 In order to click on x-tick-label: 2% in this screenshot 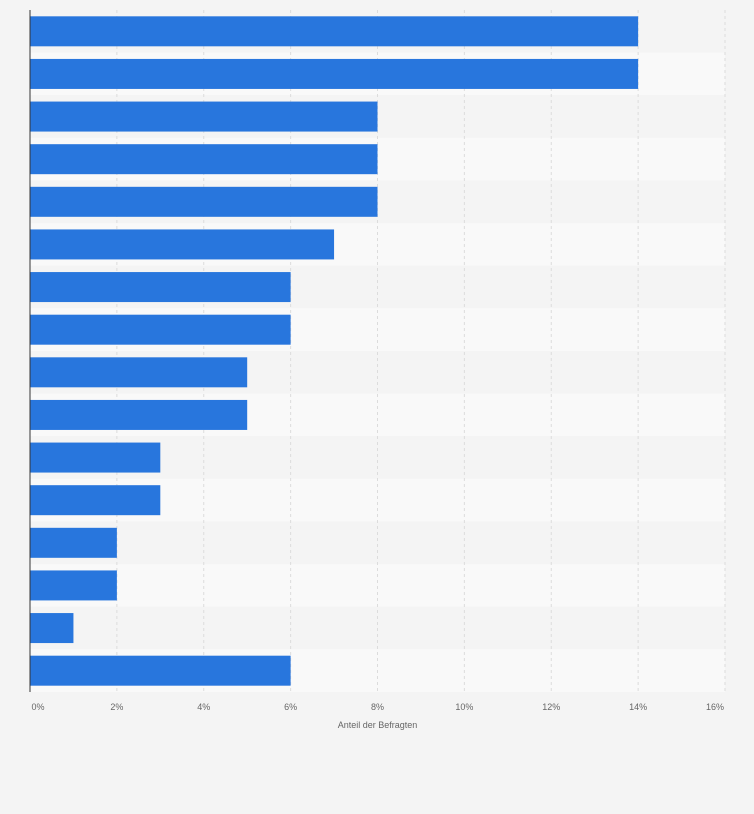, I will do `click(116, 707)`.